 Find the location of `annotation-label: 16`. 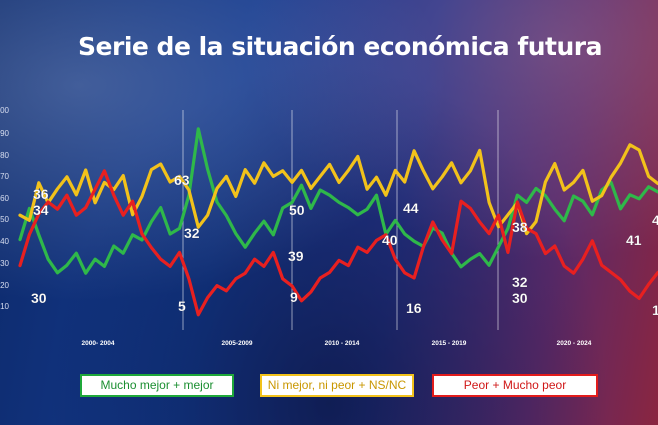

annotation-label: 16 is located at coordinates (414, 308).